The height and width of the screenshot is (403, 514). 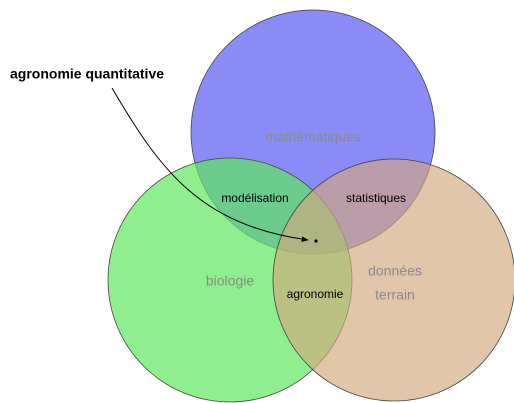 I want to click on intersection-label: statistiques, so click(x=376, y=198).